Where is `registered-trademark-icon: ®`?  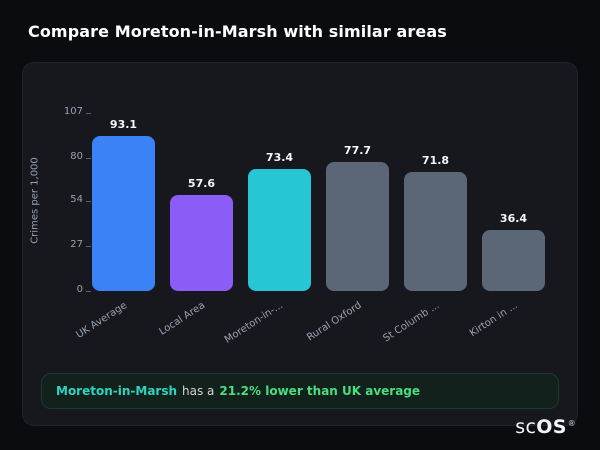 registered-trademark-icon: ® is located at coordinates (571, 423).